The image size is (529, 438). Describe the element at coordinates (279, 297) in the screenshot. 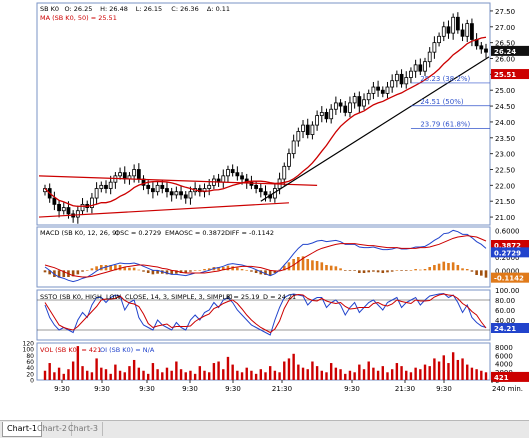

I see `stoch-d-label: D = 24.21` at that location.